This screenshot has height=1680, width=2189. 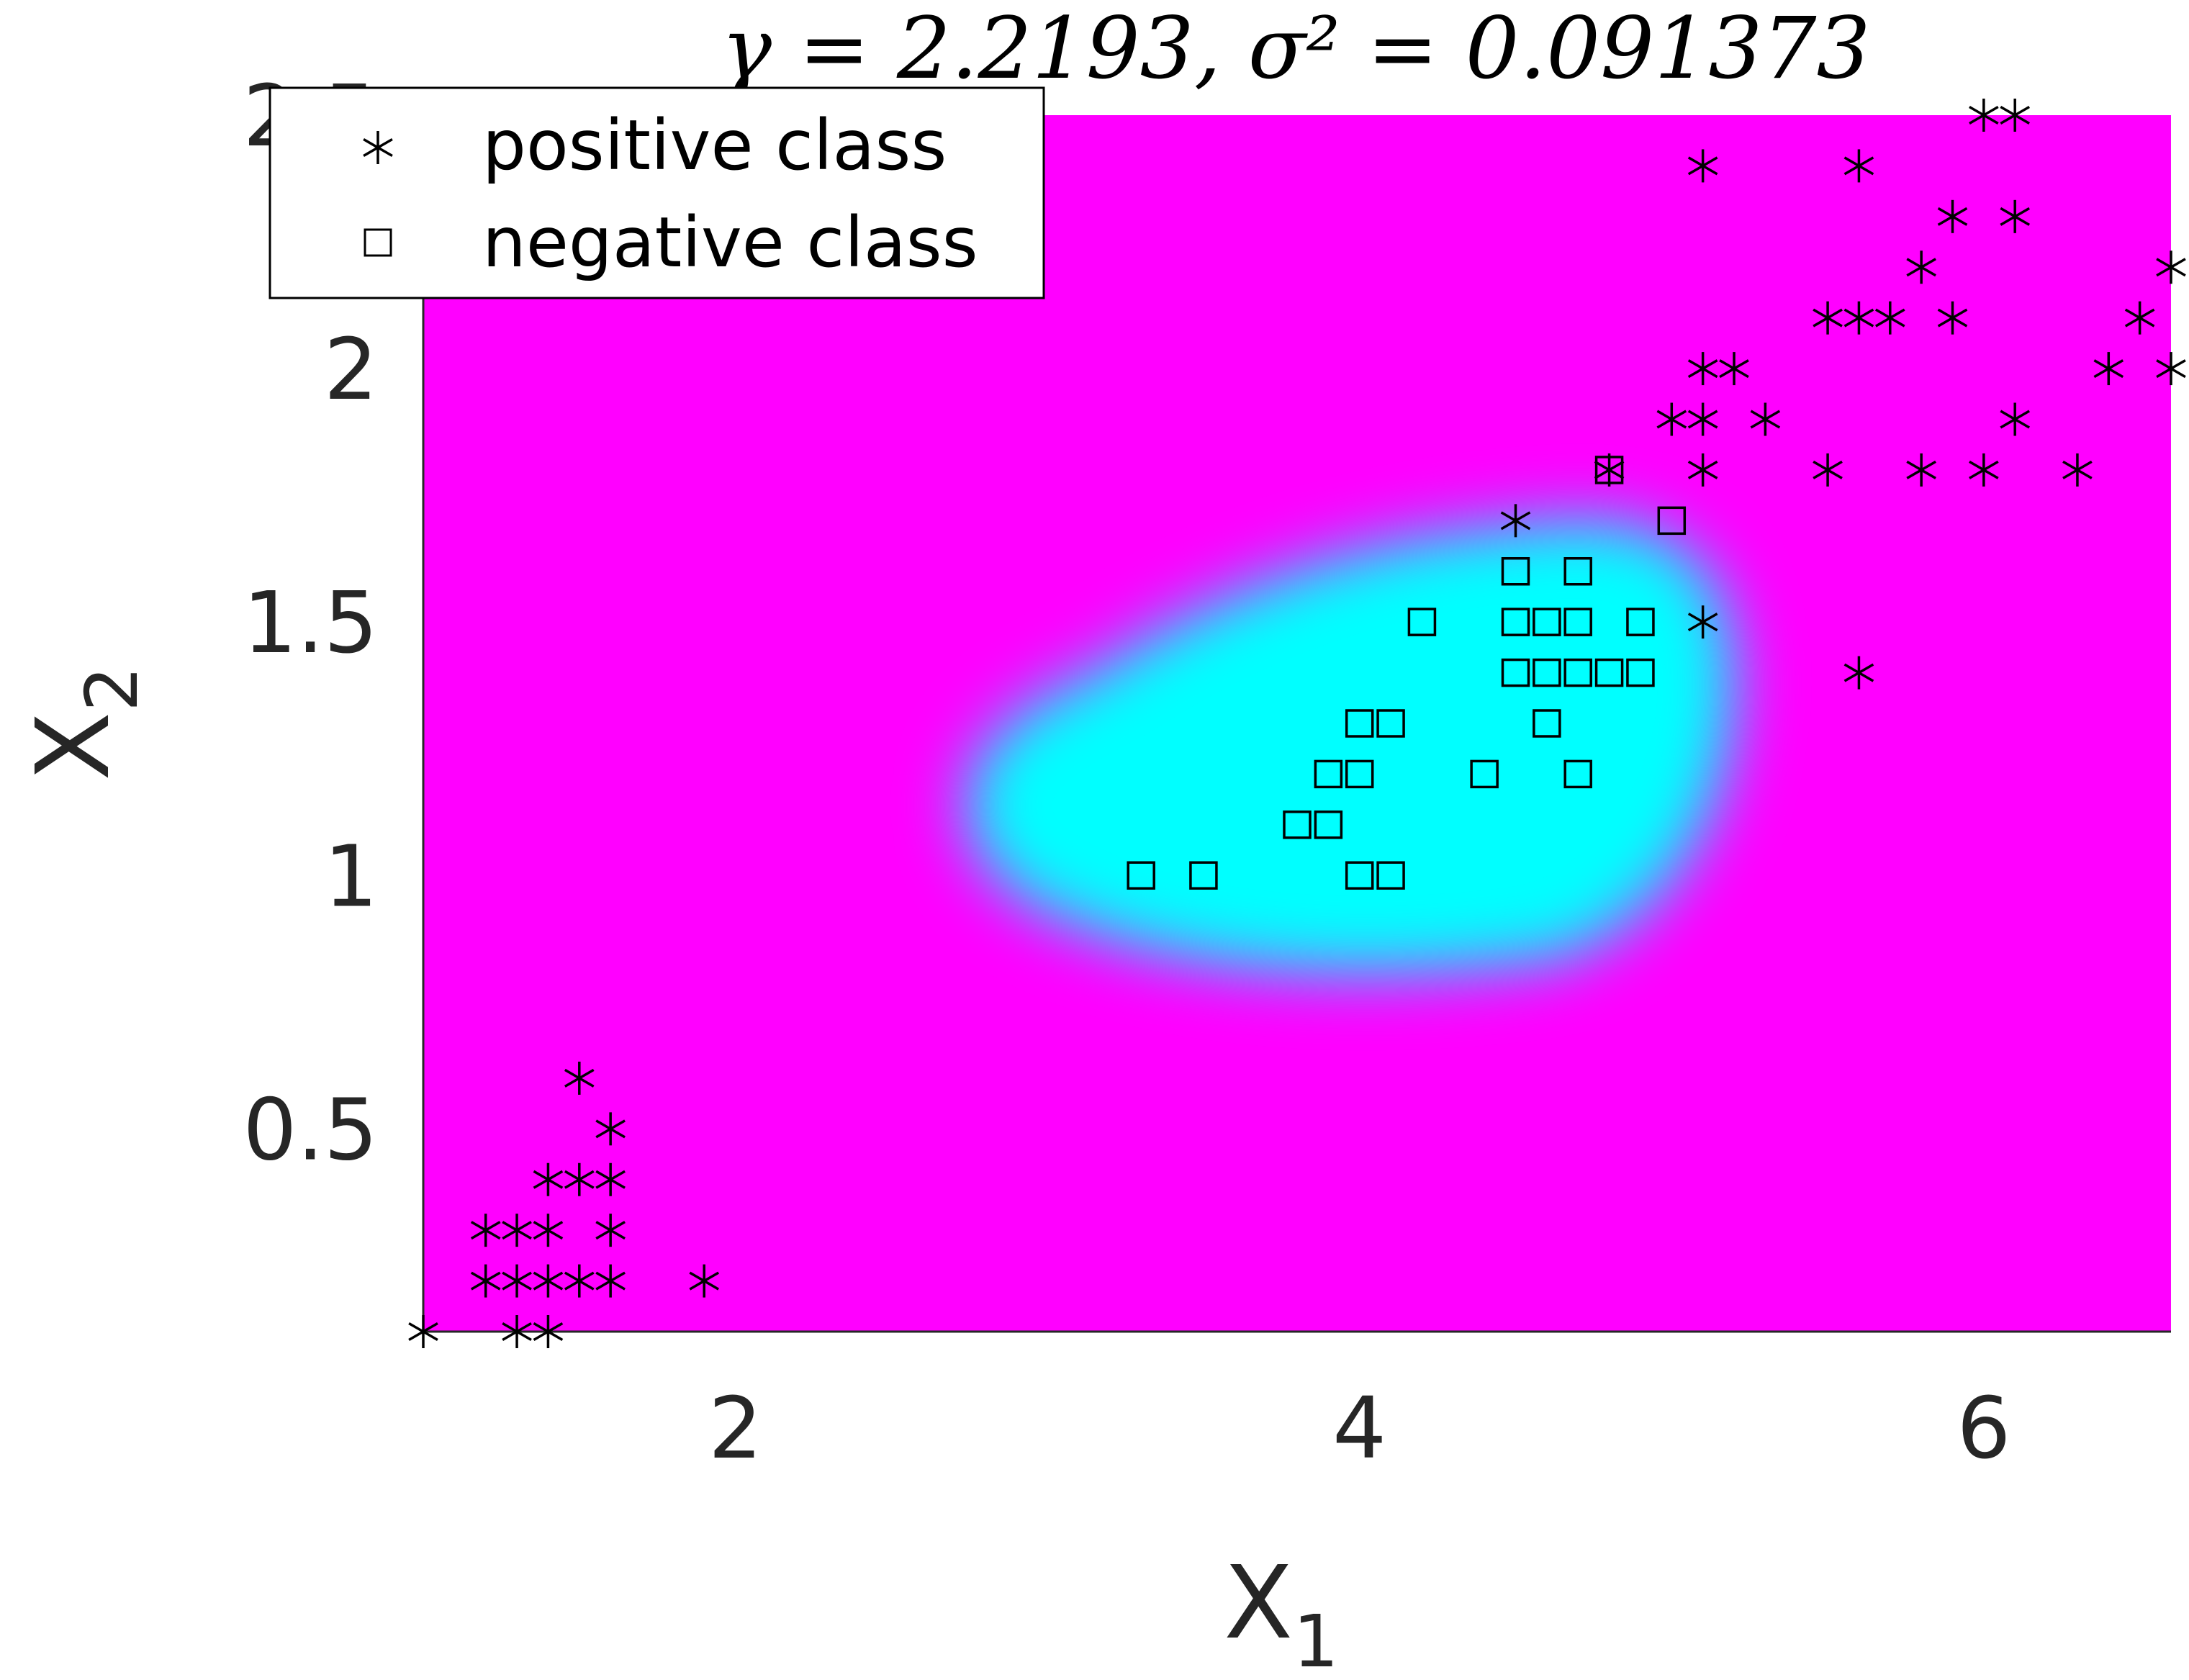 I want to click on y-tick-label: 1, so click(x=351, y=876).